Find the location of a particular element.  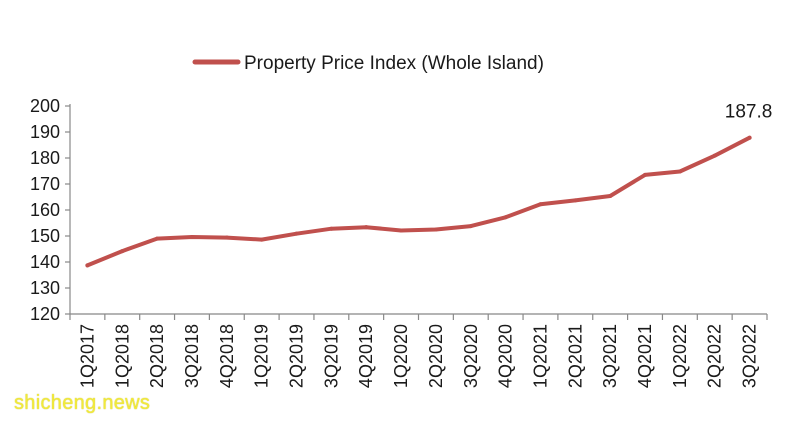

y-tick-label: 170 is located at coordinates (45, 184).